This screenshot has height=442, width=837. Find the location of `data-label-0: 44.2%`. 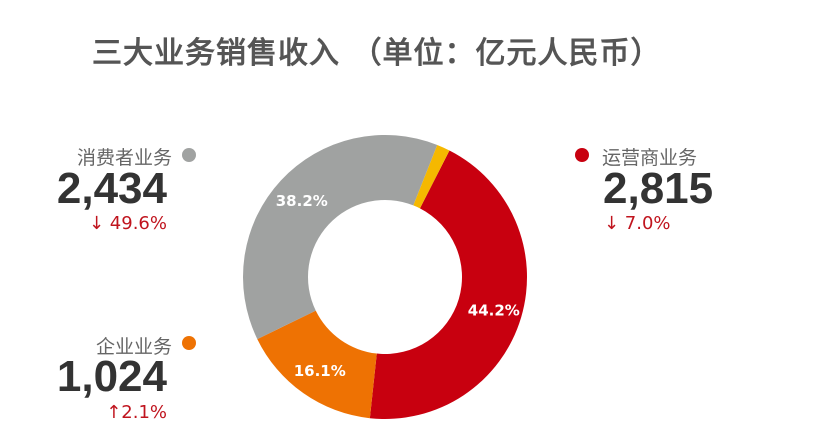

data-label-0: 44.2% is located at coordinates (494, 310).